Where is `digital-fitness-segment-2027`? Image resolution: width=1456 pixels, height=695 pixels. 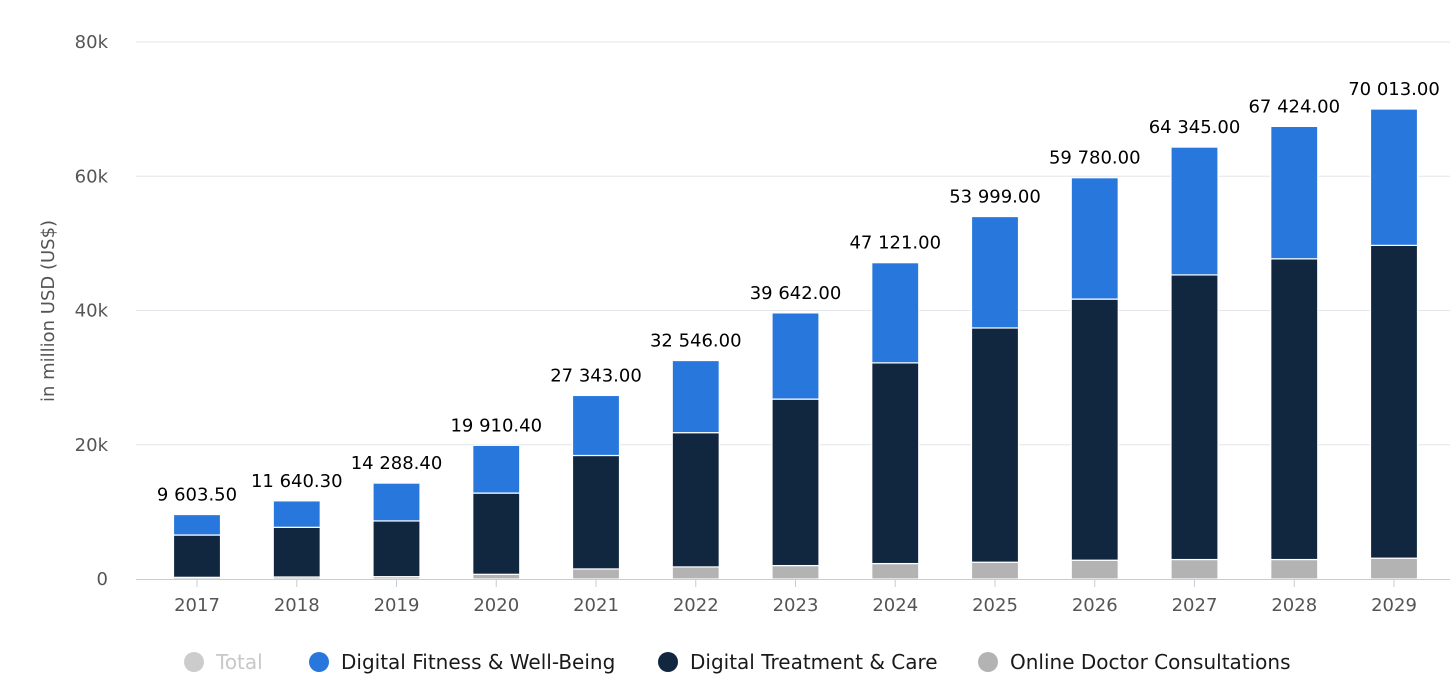
digital-fitness-segment-2027 is located at coordinates (1194, 211).